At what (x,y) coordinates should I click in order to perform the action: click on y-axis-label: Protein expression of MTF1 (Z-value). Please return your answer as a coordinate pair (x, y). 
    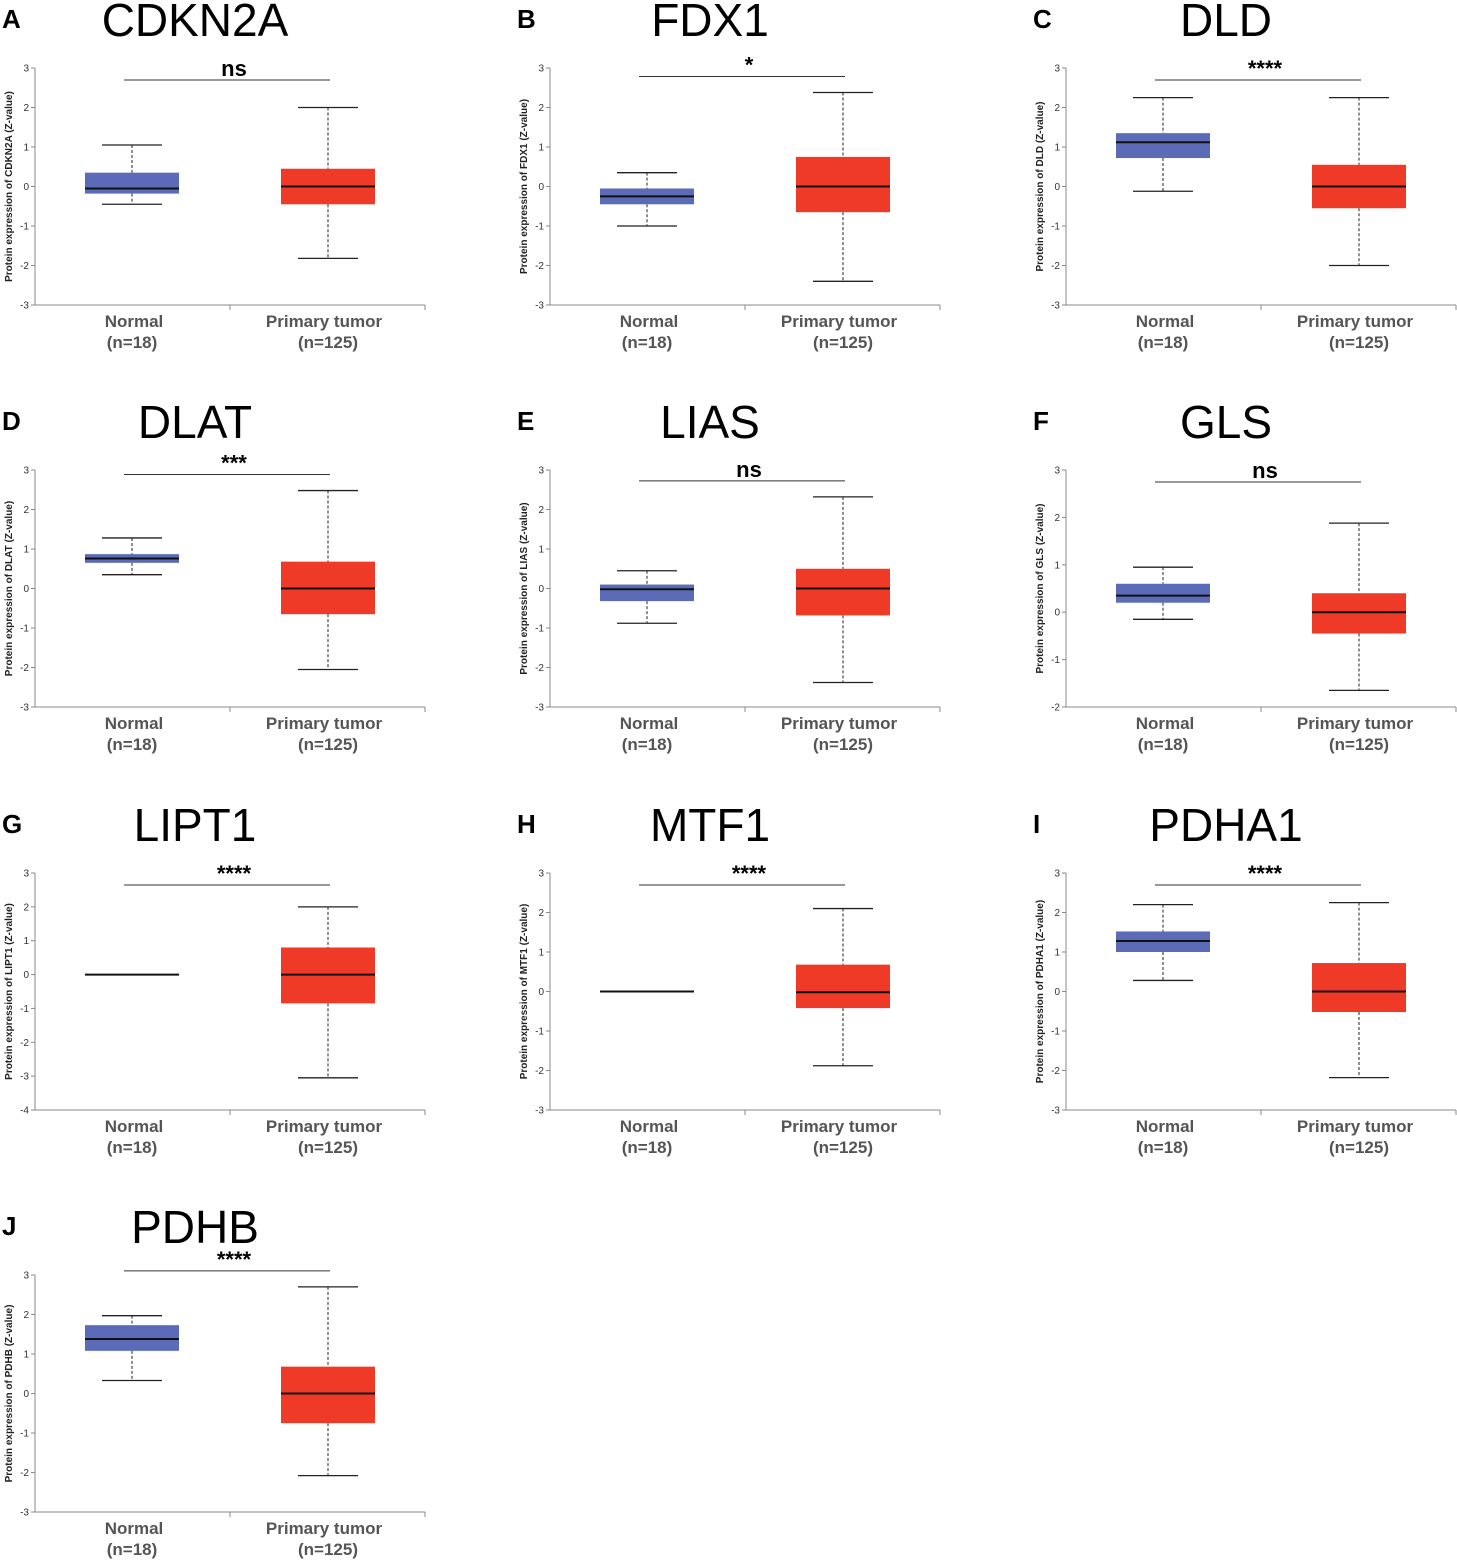
    Looking at the image, I should click on (524, 992).